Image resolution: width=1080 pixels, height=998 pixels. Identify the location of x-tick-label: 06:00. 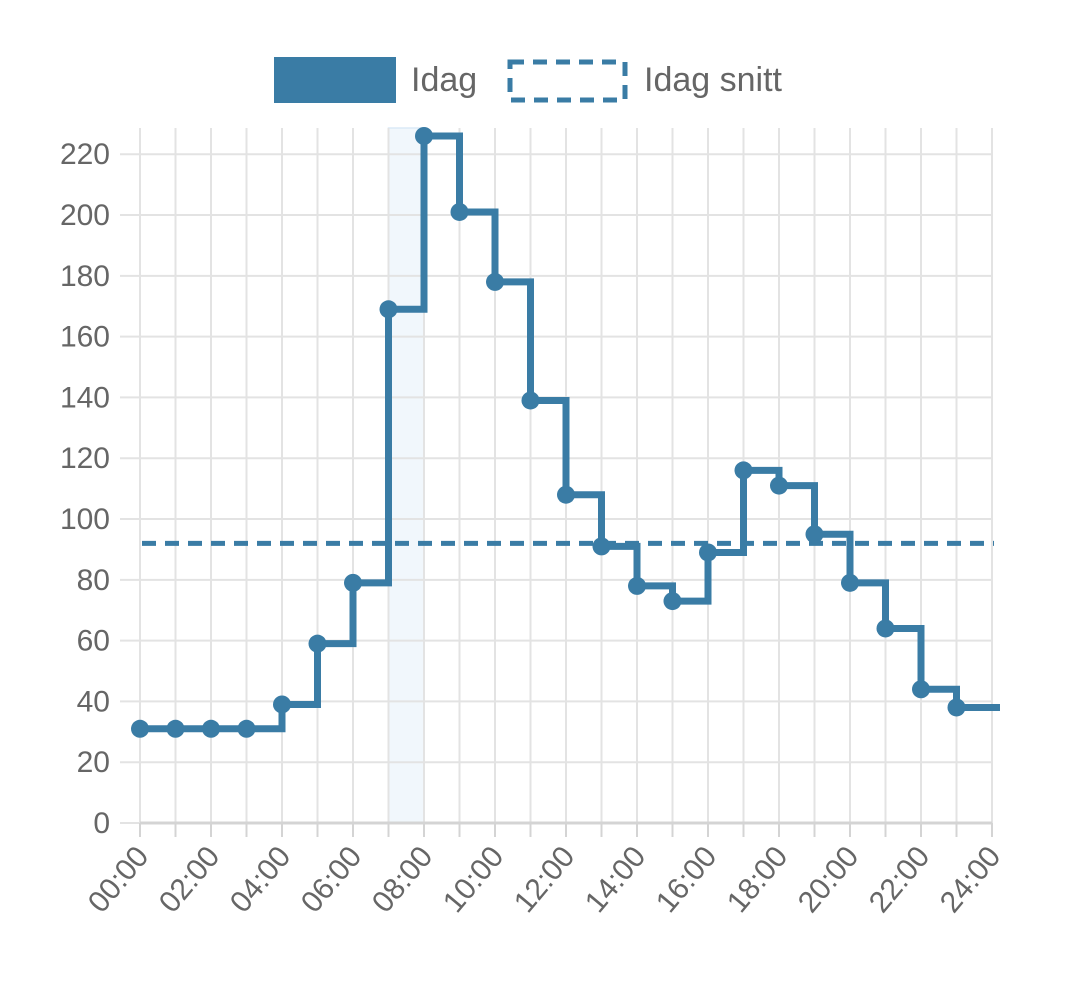
(332, 879).